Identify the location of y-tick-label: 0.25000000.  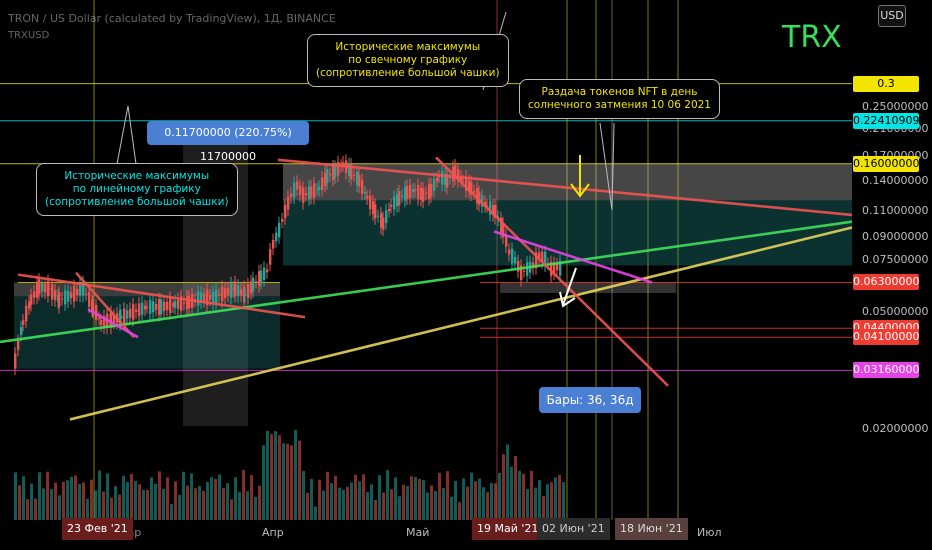
(895, 106).